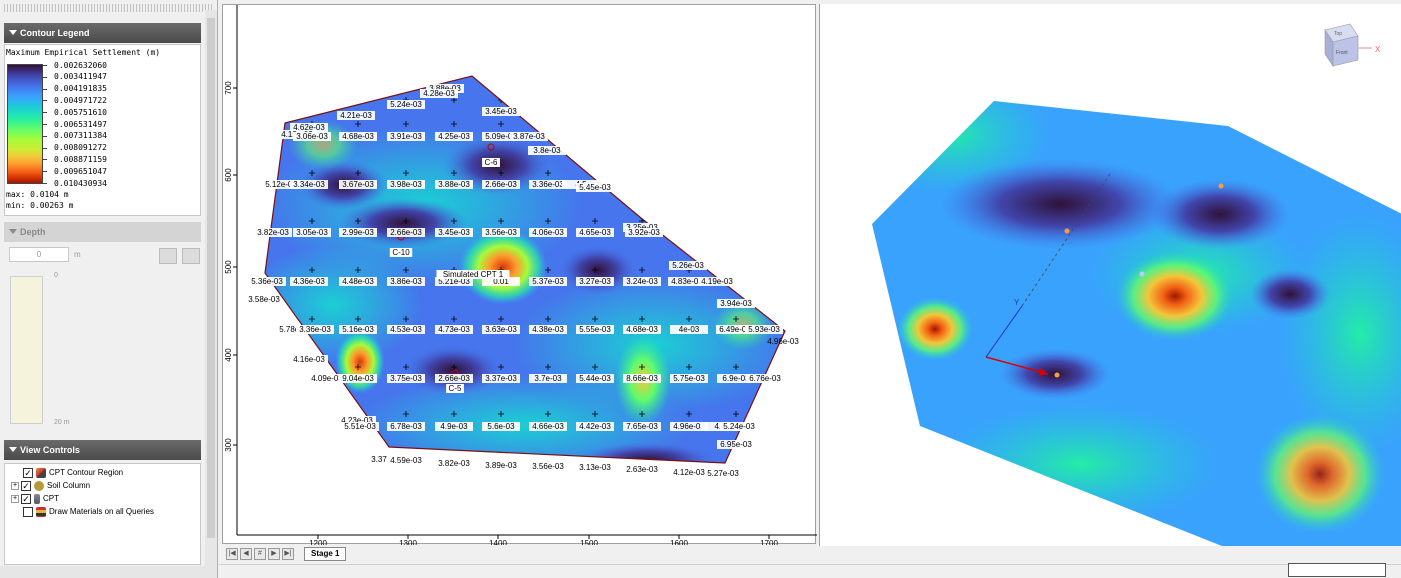 This screenshot has width=1401, height=578. I want to click on contour-value-label: 3.87e-03, so click(529, 136).